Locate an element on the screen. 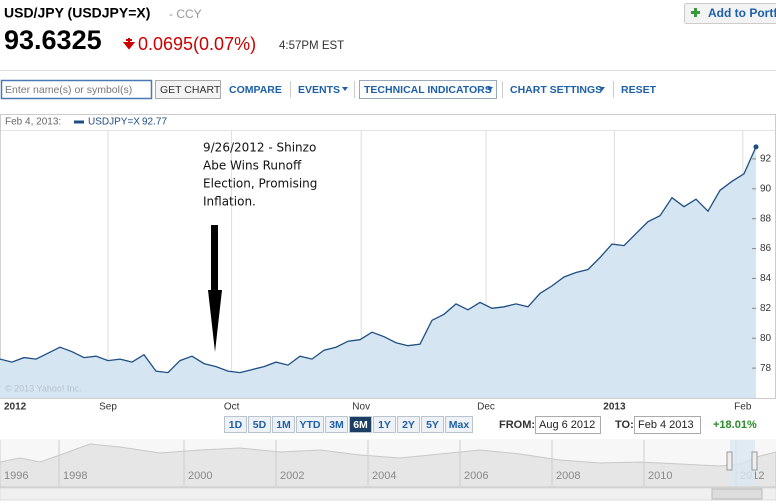 Image resolution: width=776 pixels, height=504 pixels. legend-value: 92.77 is located at coordinates (154, 122).